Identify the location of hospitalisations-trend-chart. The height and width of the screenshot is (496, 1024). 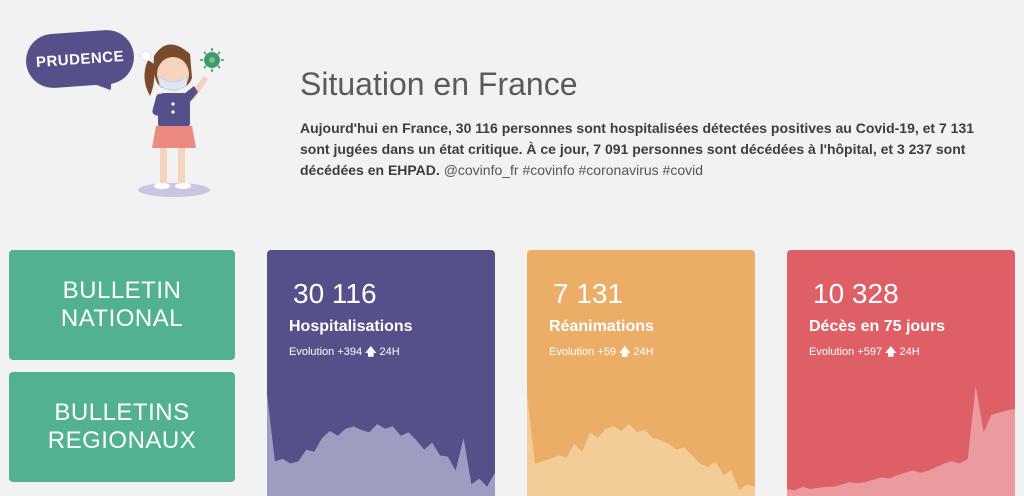
(381, 444).